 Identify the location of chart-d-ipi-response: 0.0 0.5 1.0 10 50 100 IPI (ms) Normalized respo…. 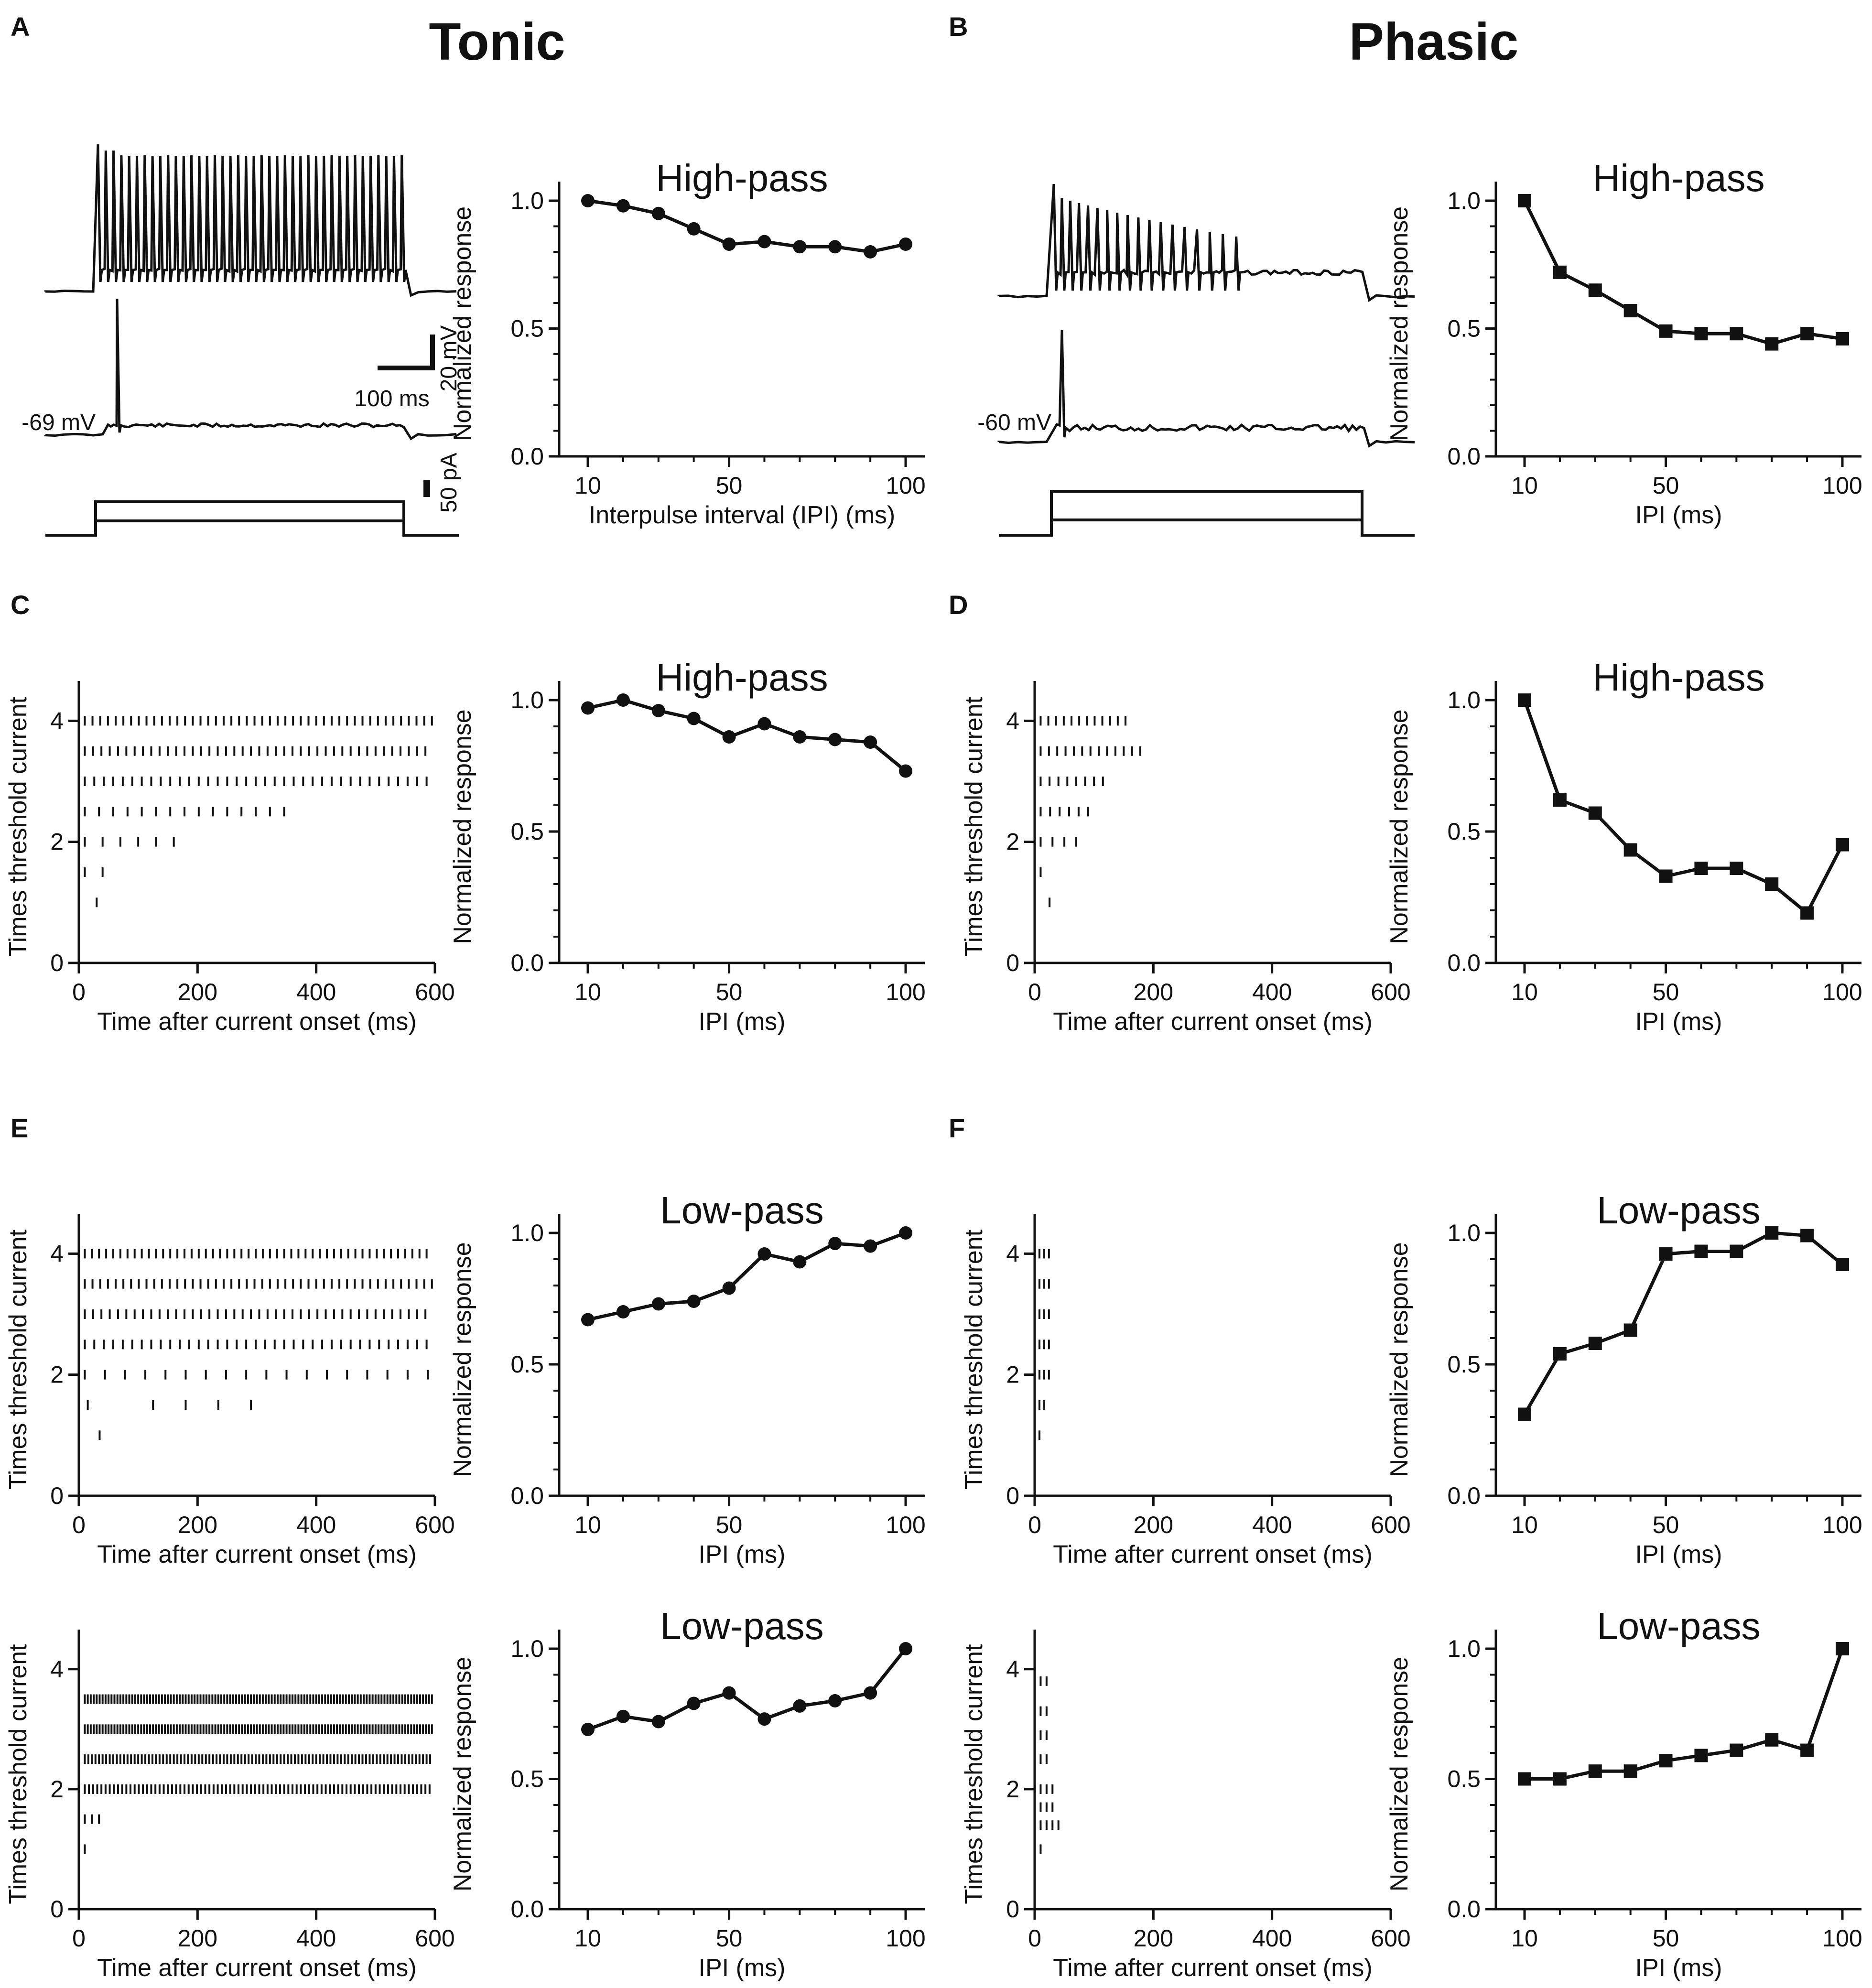
(1623, 846).